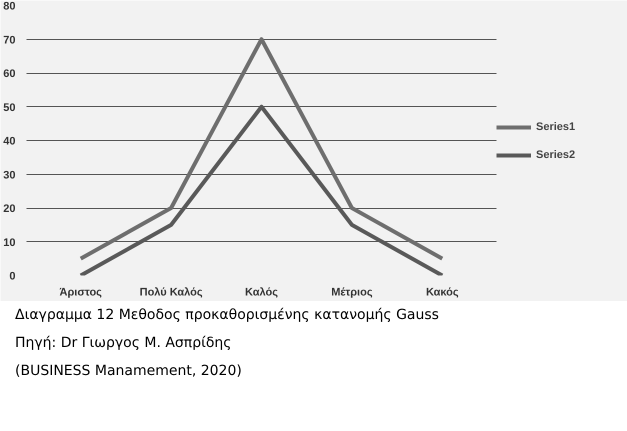 The height and width of the screenshot is (431, 627). Describe the element at coordinates (128, 371) in the screenshot. I see `text: (BUSINESS Manamement, 2020)` at that location.